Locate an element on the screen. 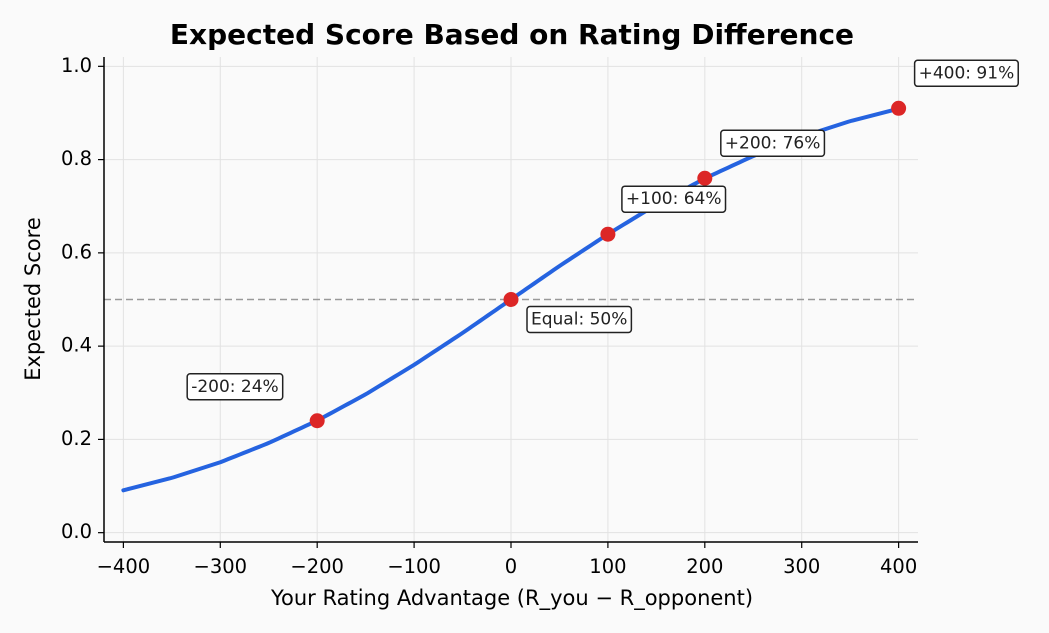 This screenshot has height=633, width=1049. y-tick-label-2: 0.4 is located at coordinates (76, 345).